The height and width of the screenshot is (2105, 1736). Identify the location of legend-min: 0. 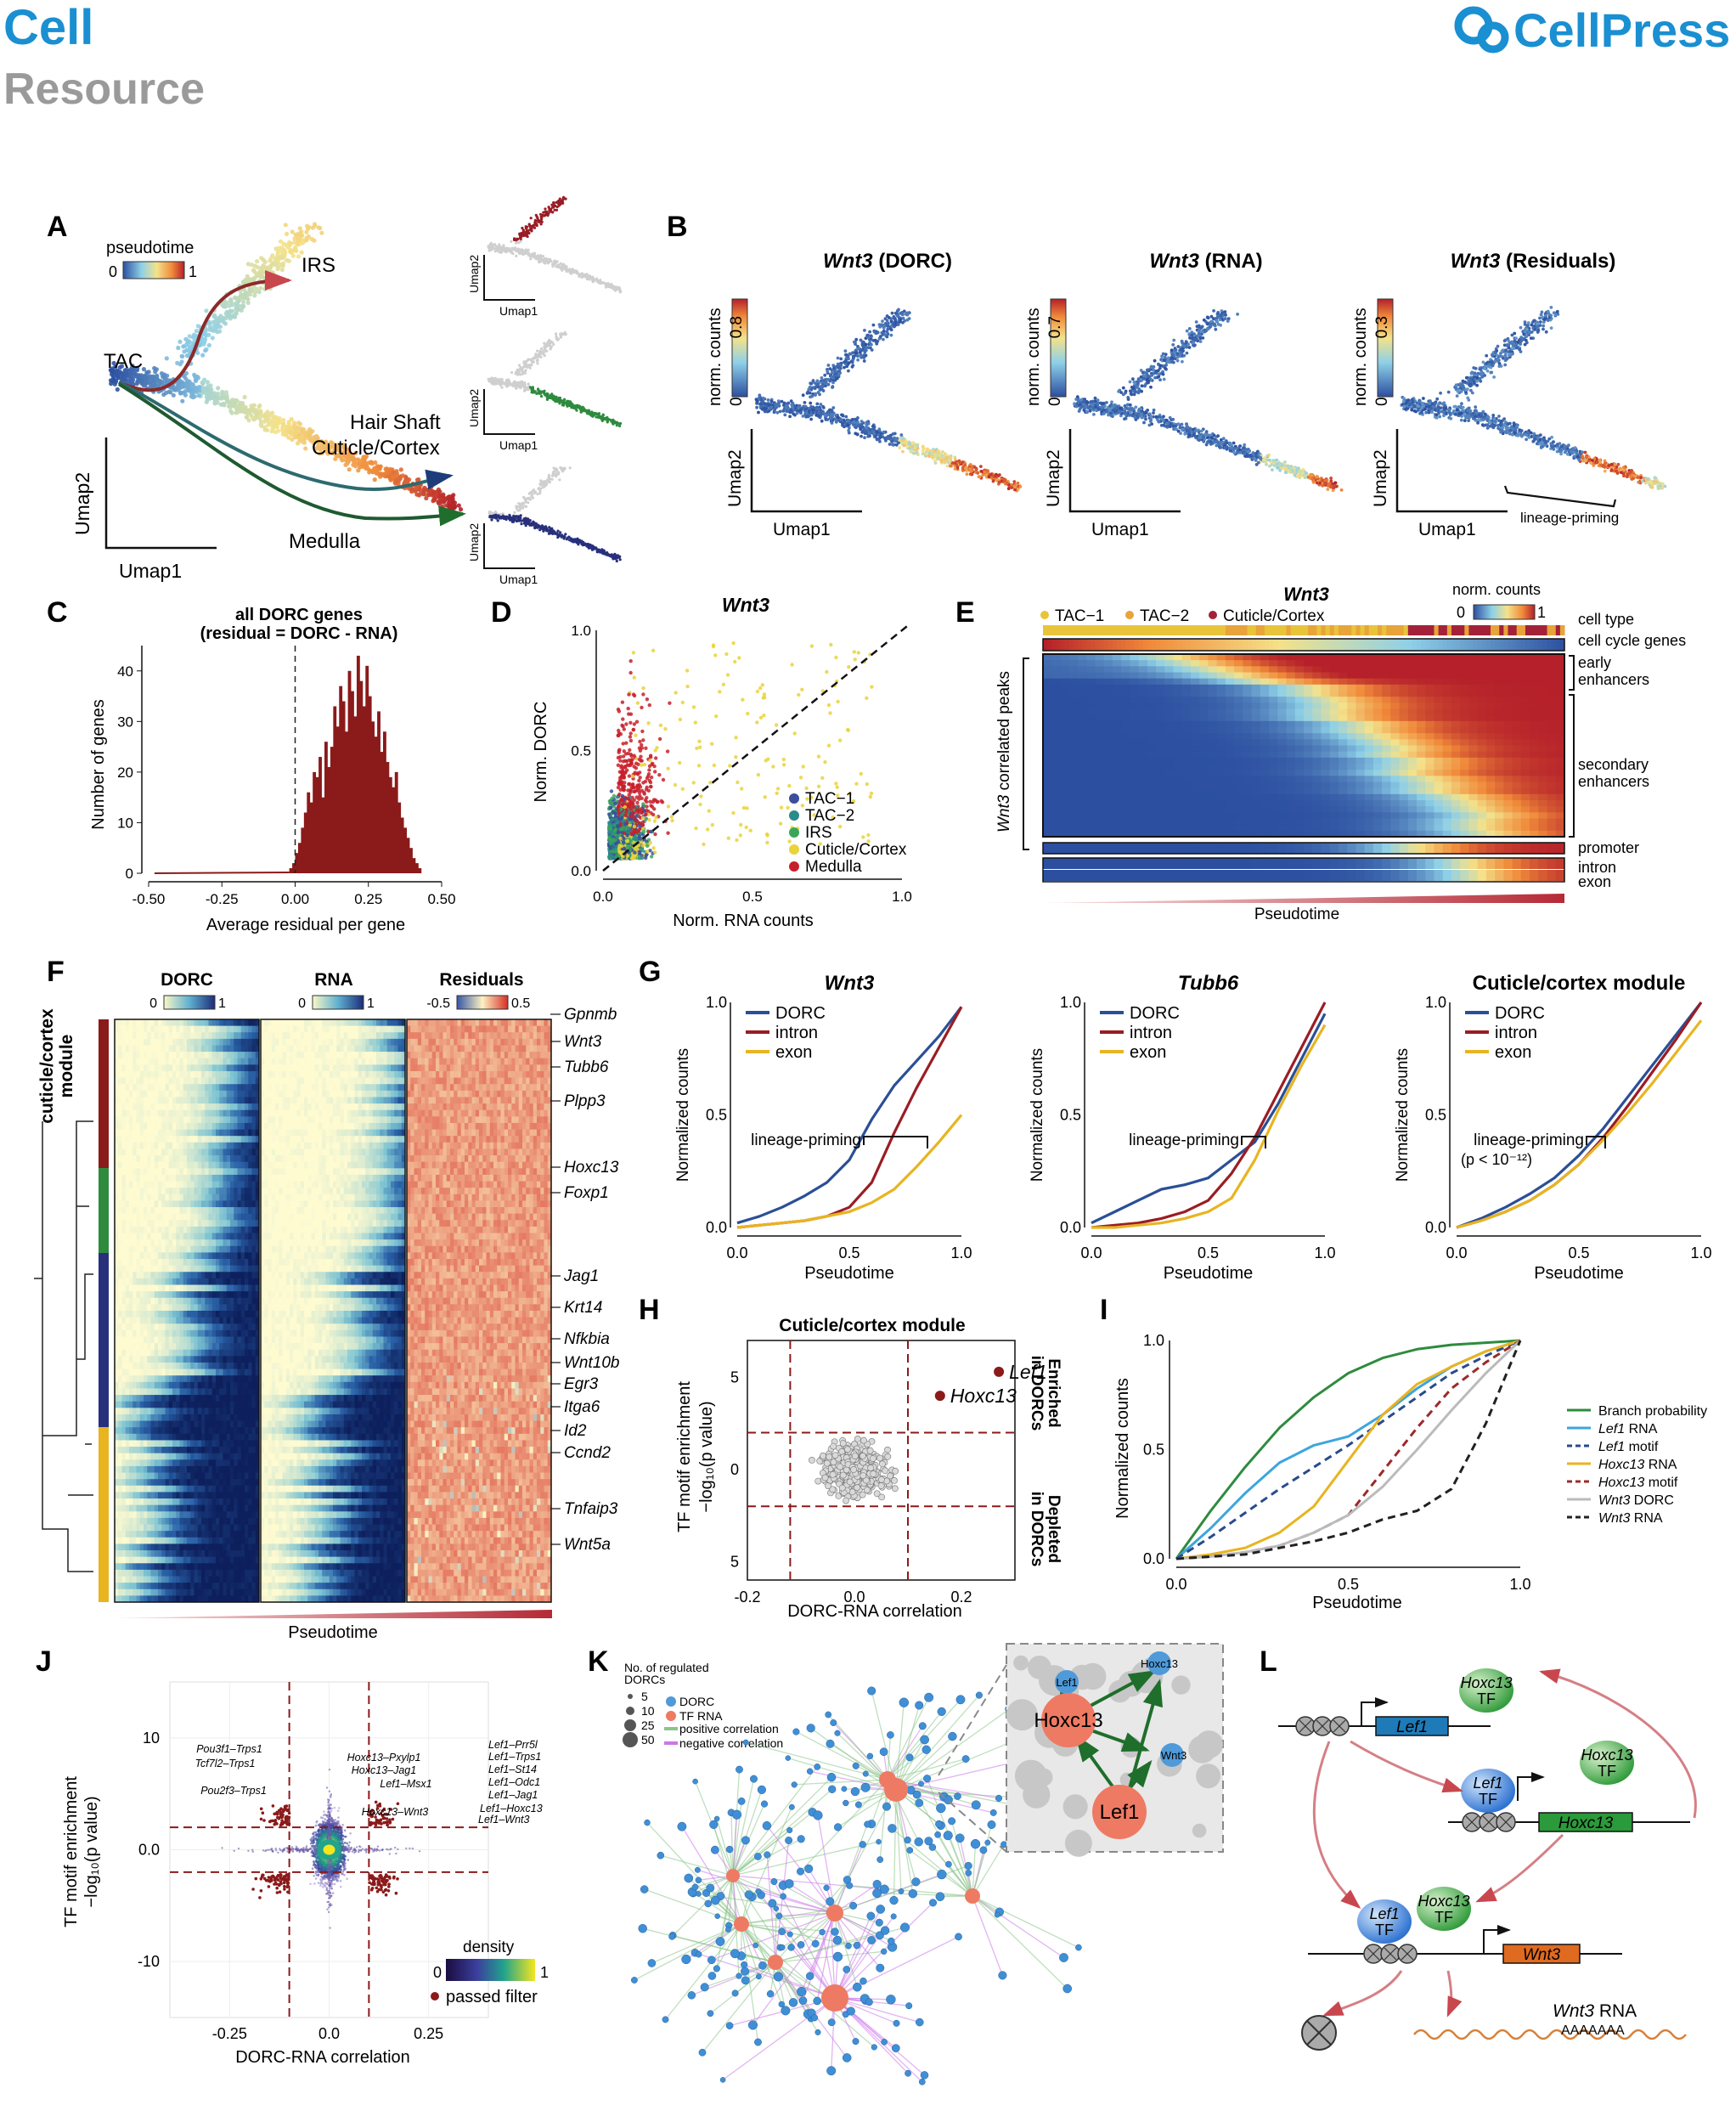
(113, 271).